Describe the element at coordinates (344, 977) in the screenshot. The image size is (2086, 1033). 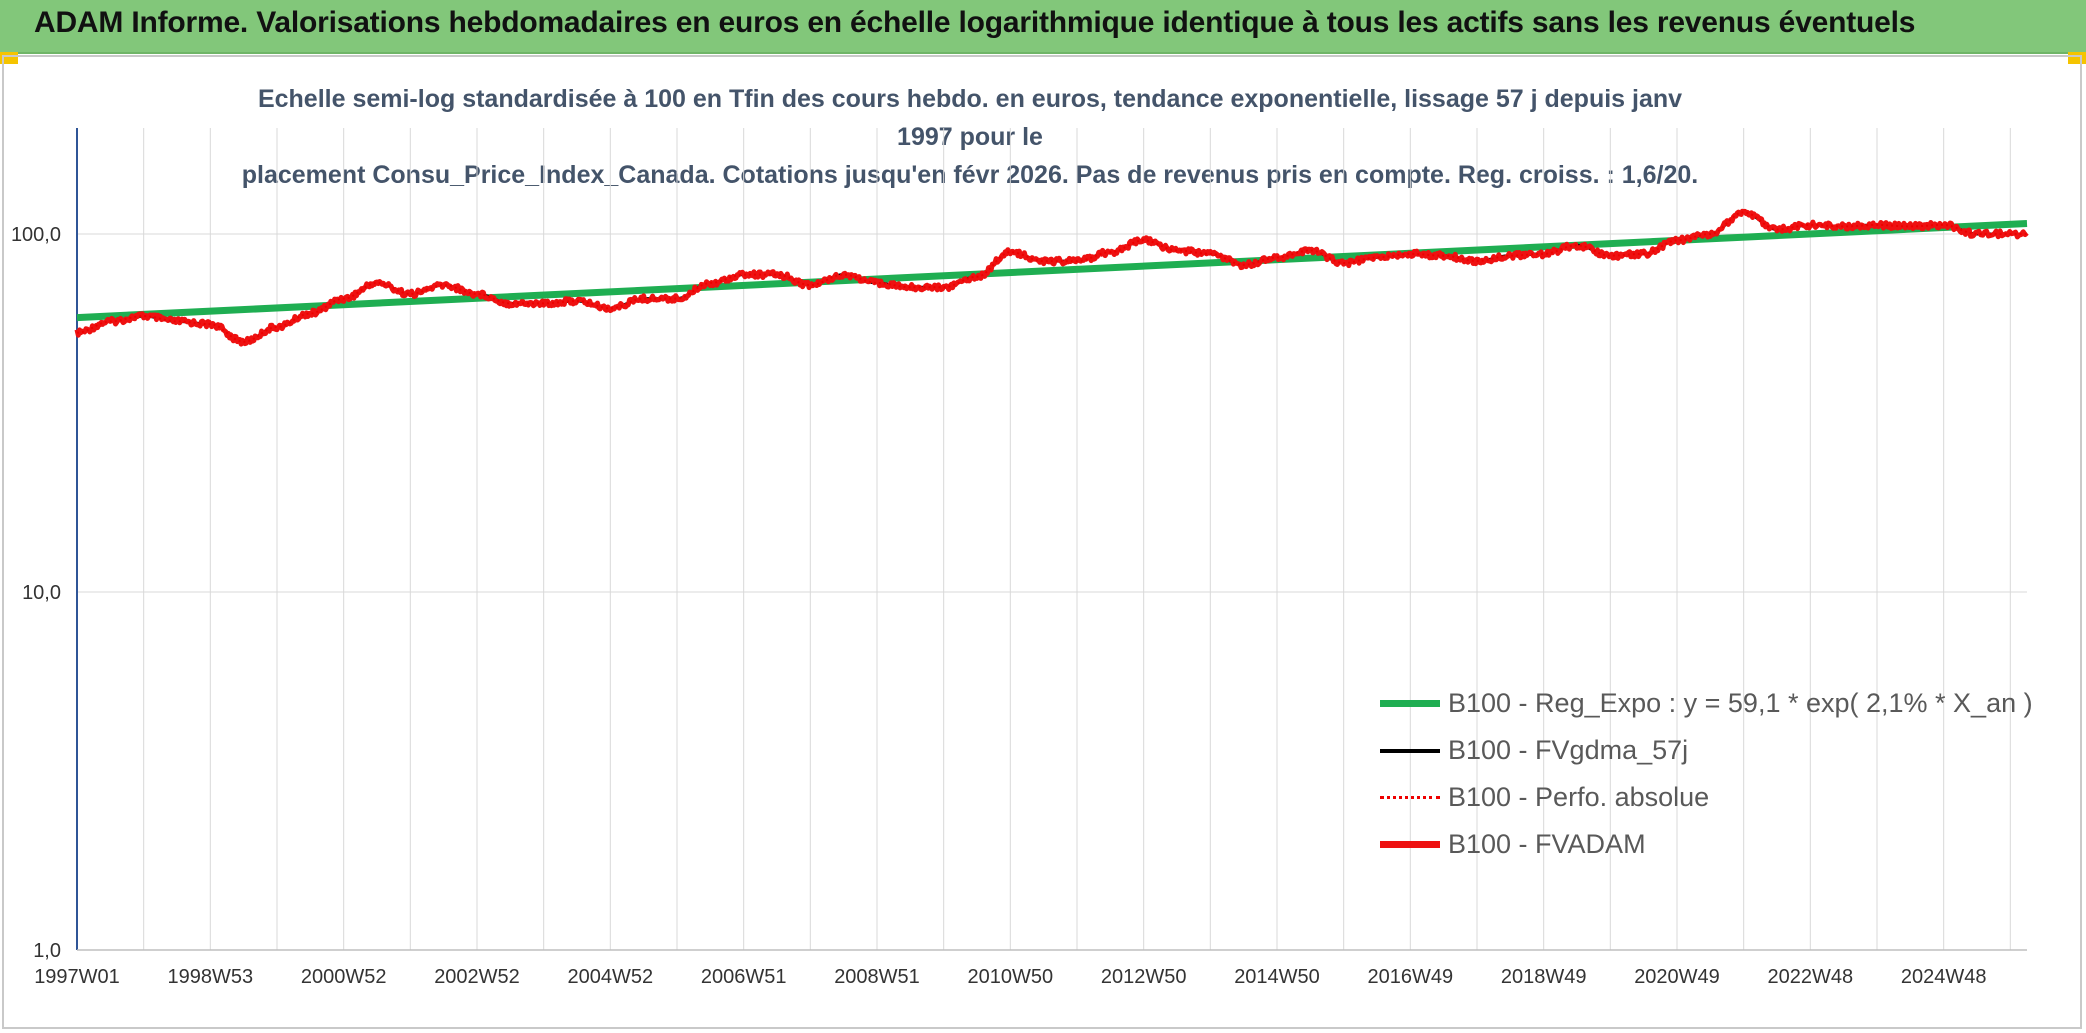
I see `x-tick-label: 2000W52` at that location.